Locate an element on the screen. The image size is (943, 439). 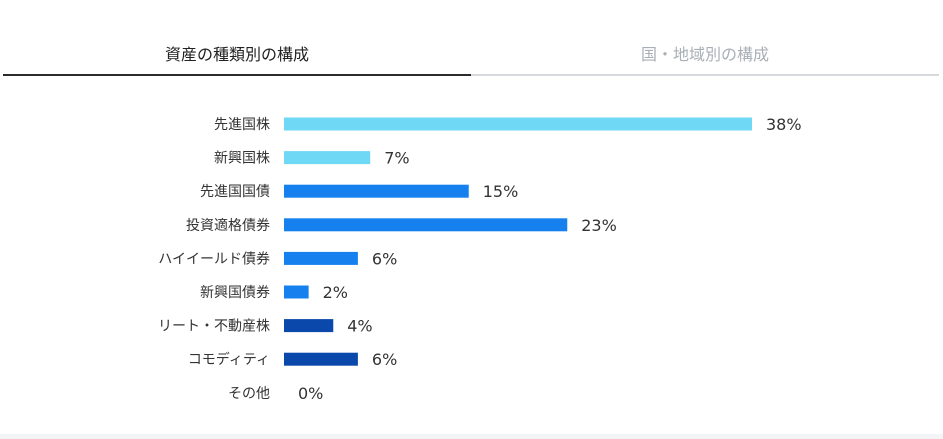
value-label: 38% is located at coordinates (784, 124).